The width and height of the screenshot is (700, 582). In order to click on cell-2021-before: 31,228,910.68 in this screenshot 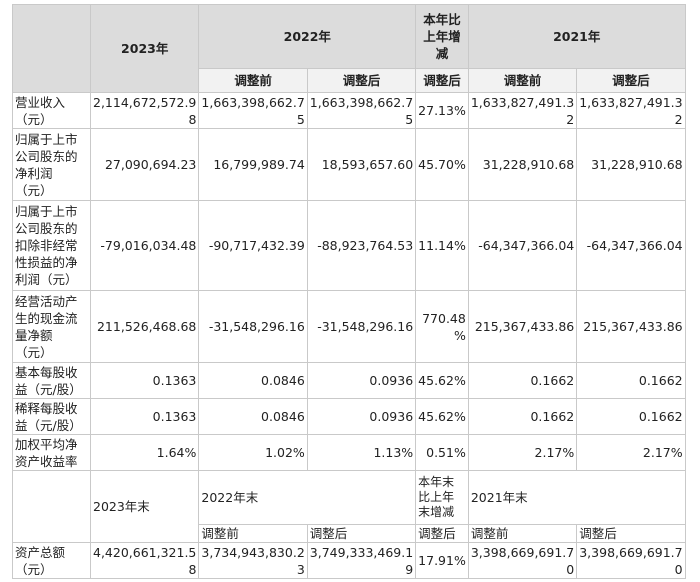, I will do `click(522, 164)`.